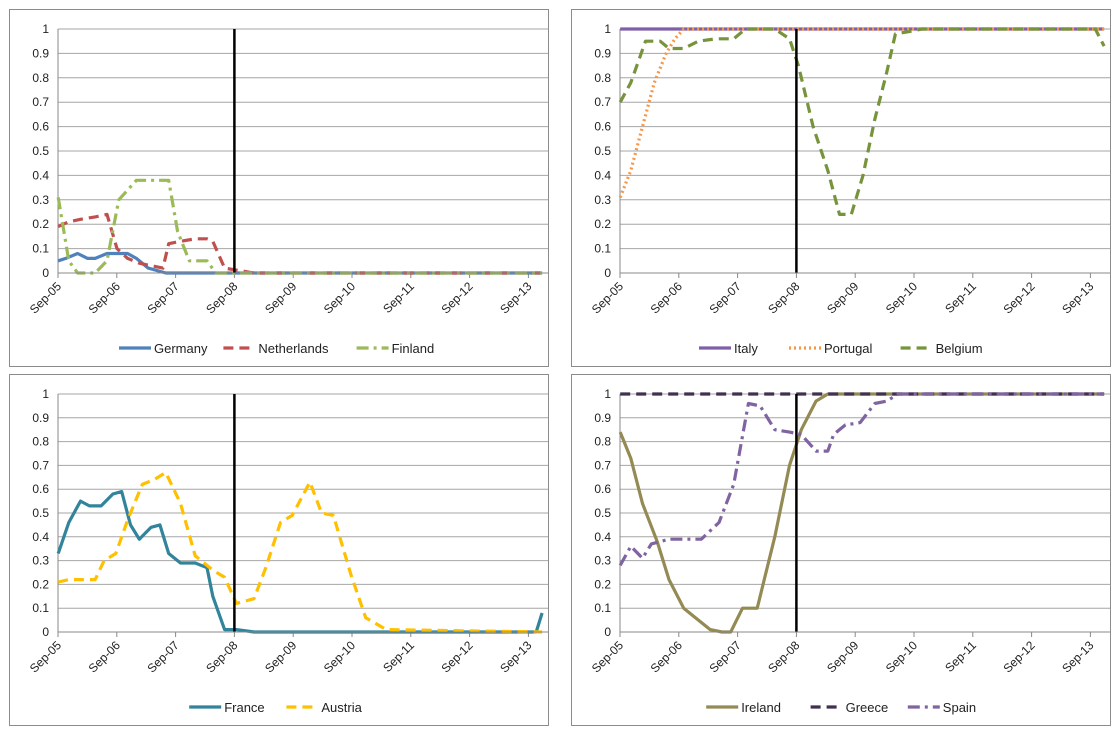 The height and width of the screenshot is (732, 1111). I want to click on series-line-austria, so click(300, 552).